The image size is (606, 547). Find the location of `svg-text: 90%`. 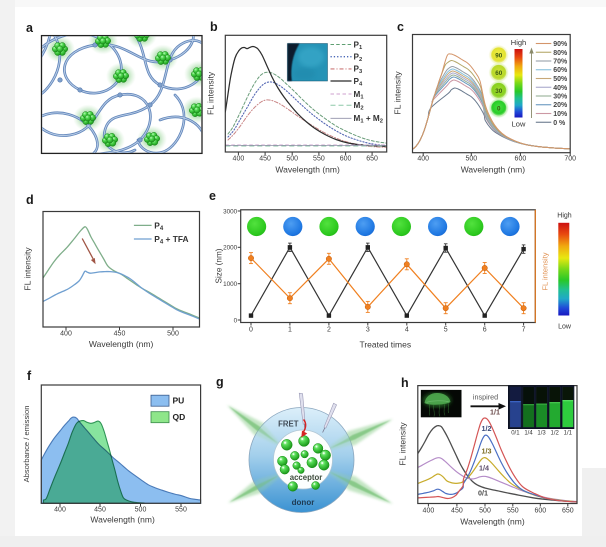

svg-text: 90% is located at coordinates (560, 44).